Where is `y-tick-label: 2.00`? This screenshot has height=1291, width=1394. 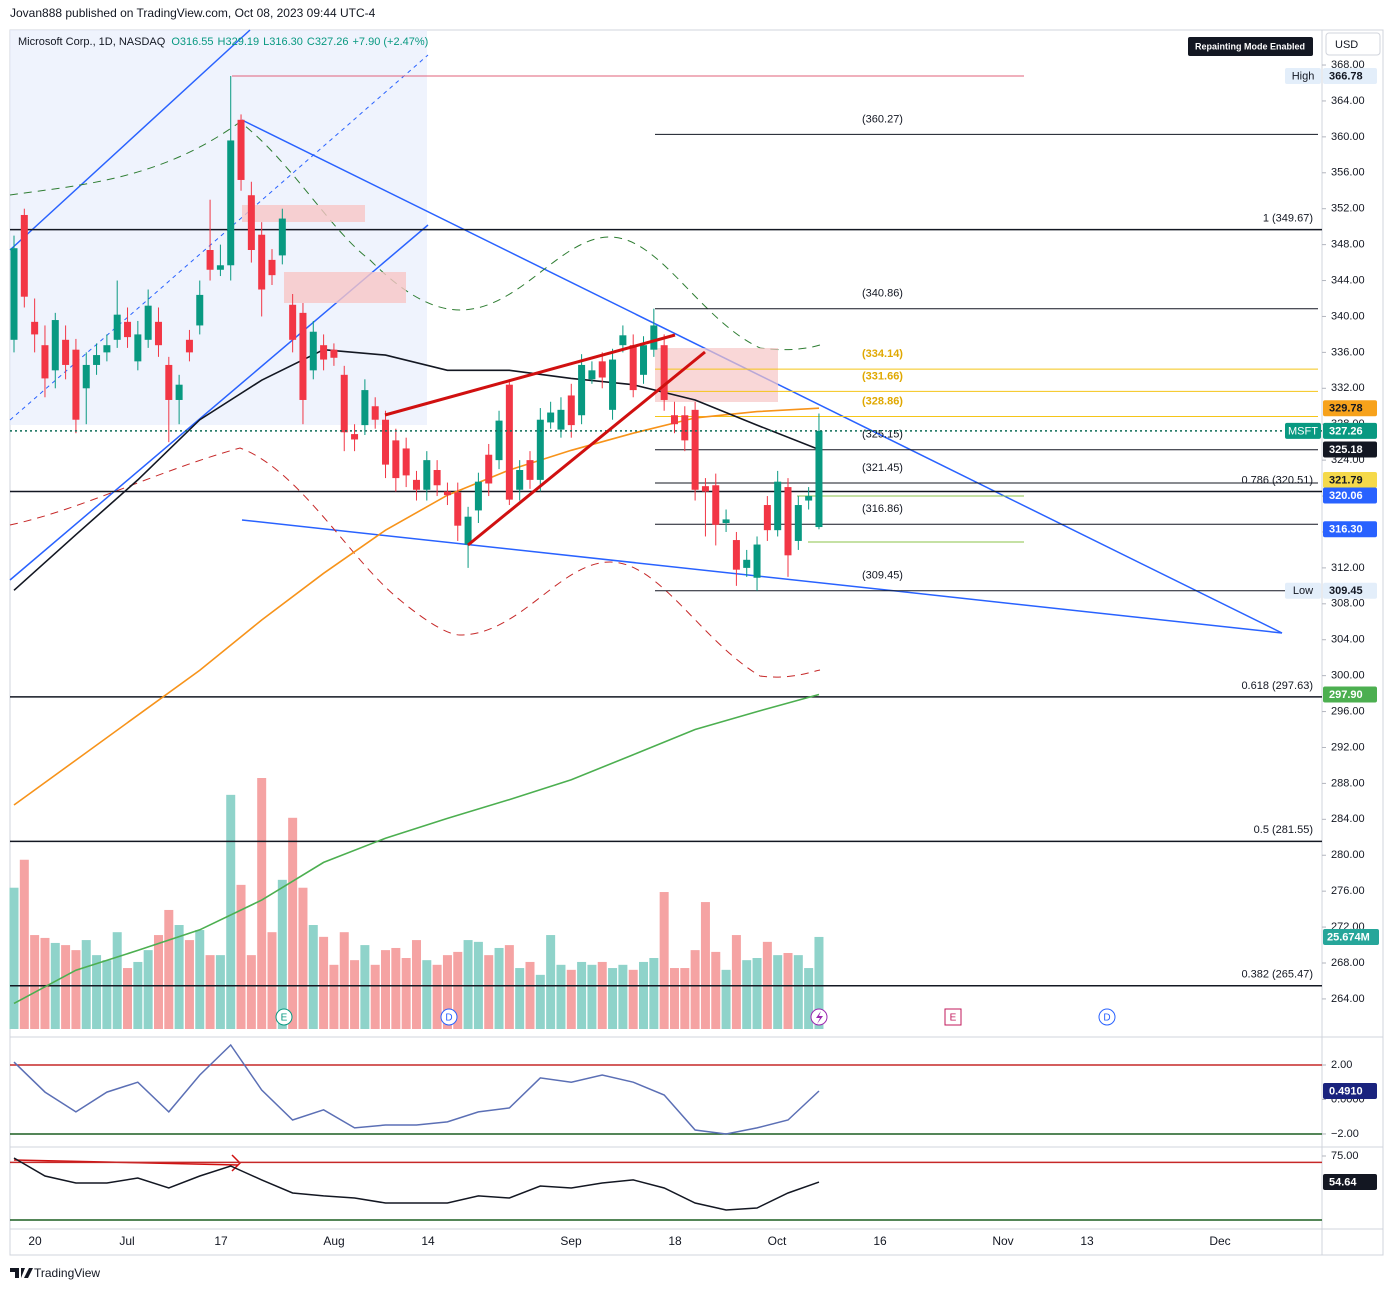 y-tick-label: 2.00 is located at coordinates (1341, 1065).